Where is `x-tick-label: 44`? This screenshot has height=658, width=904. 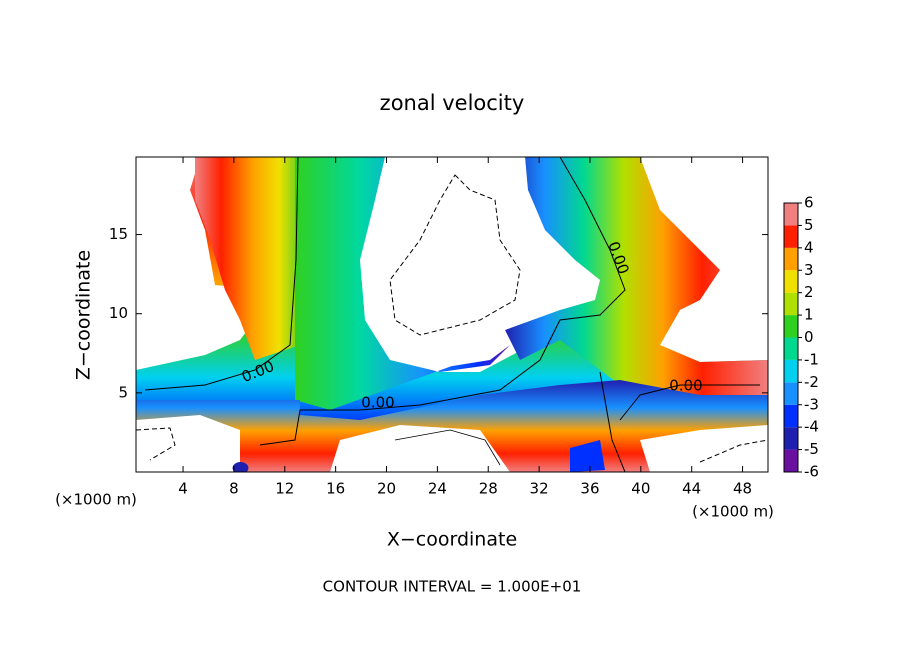 x-tick-label: 44 is located at coordinates (691, 489).